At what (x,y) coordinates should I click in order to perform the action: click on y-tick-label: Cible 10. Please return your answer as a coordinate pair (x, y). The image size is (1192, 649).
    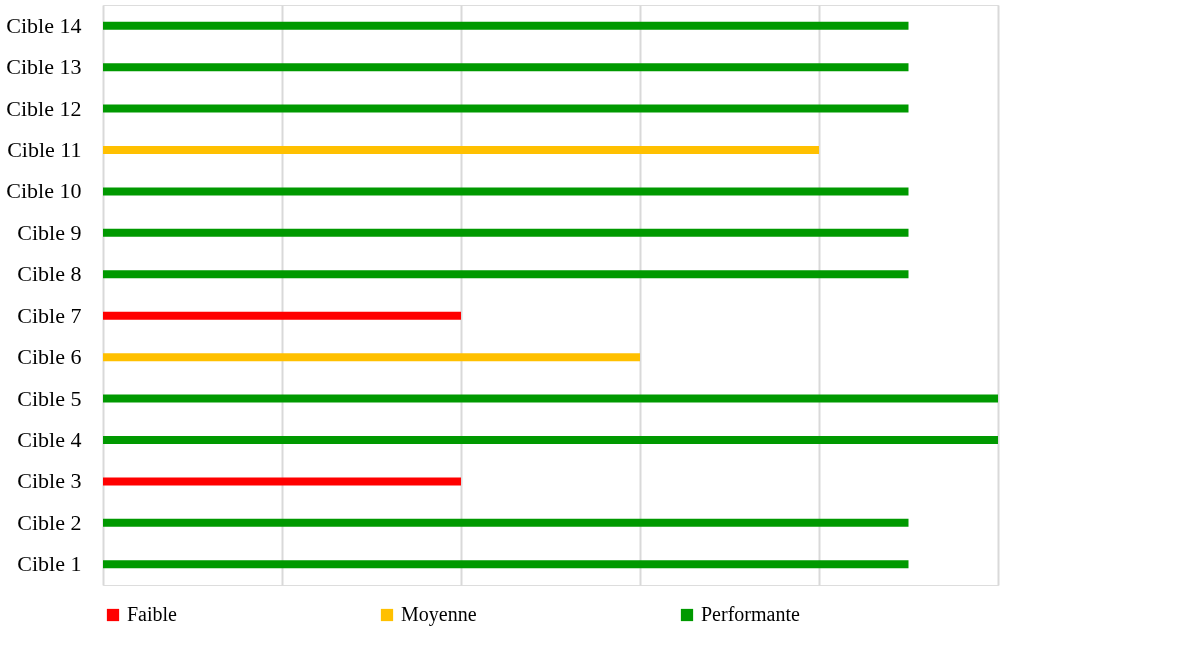
    Looking at the image, I should click on (44, 191).